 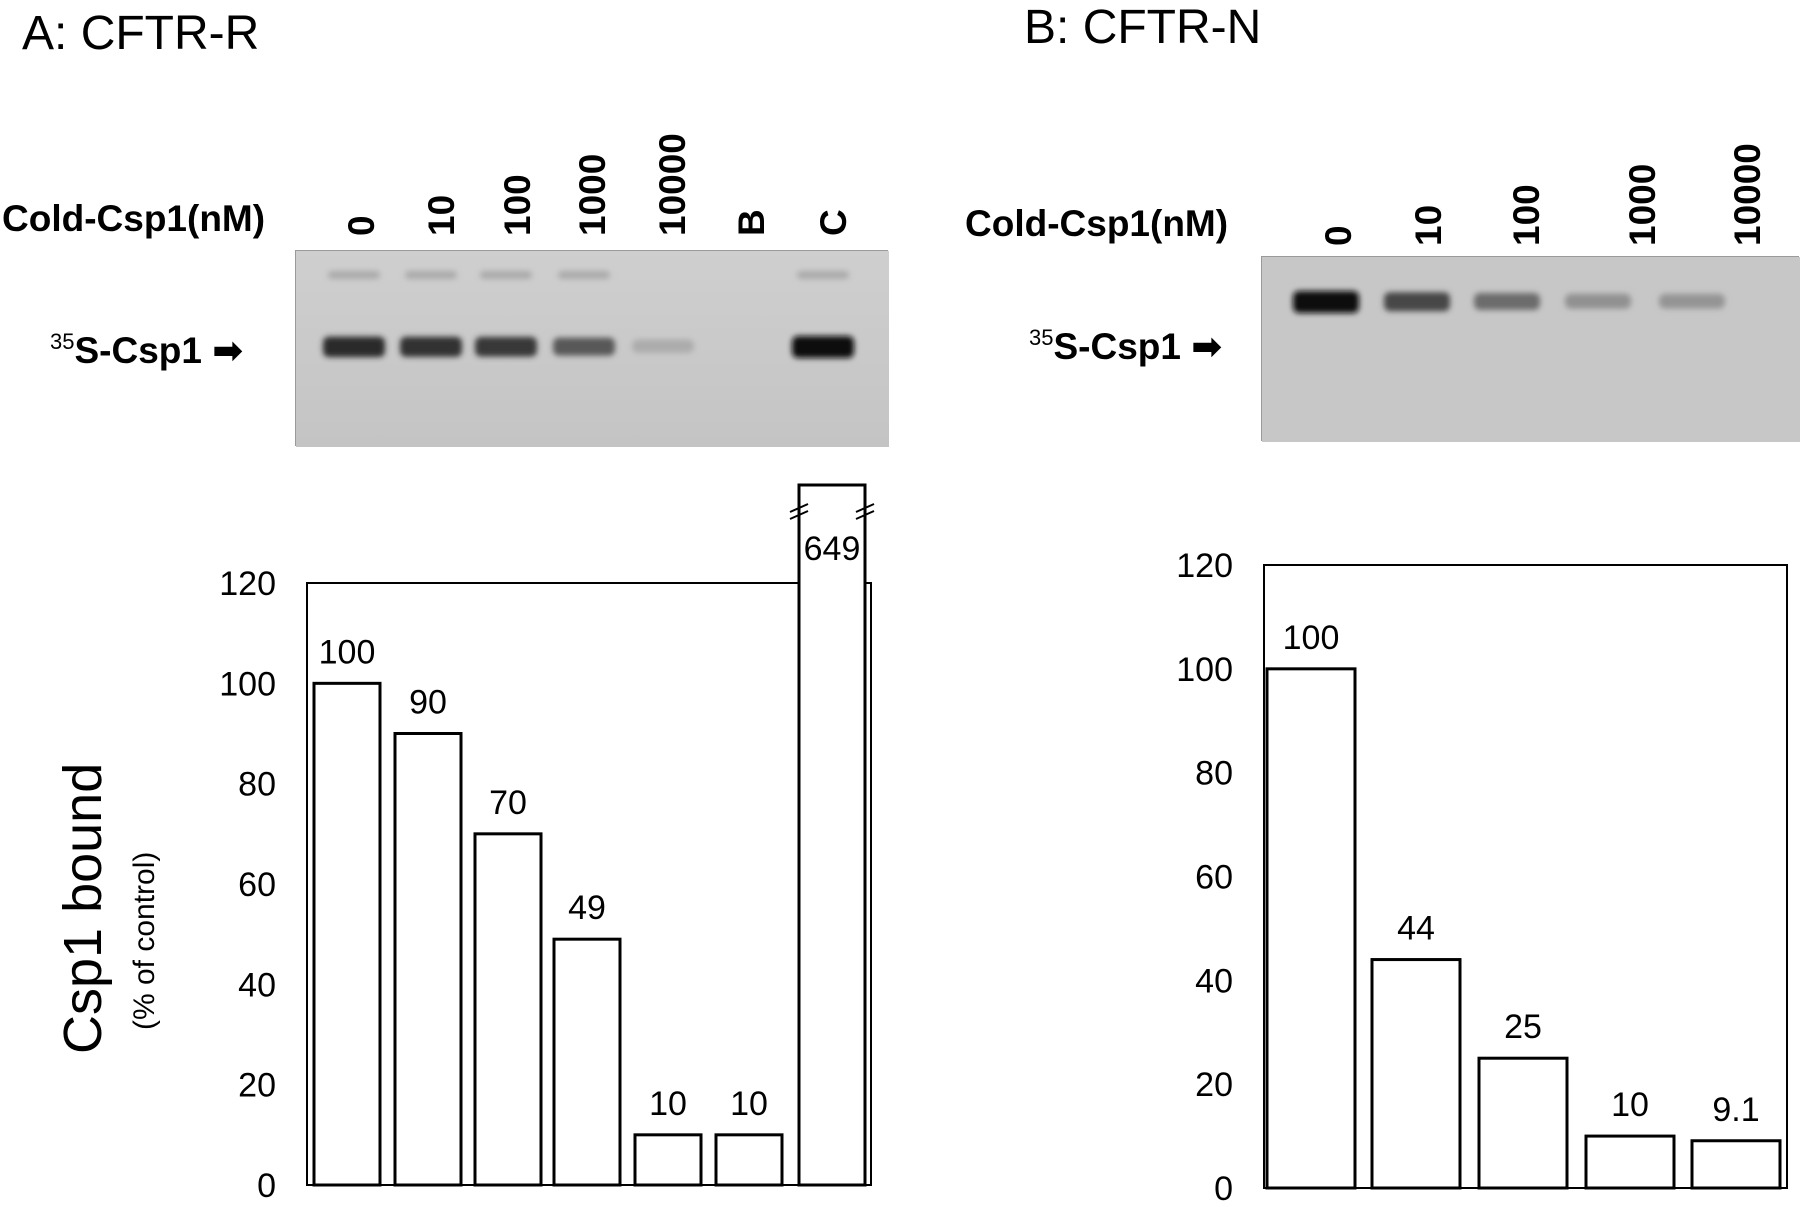 What do you see at coordinates (141, 33) in the screenshot?
I see `panel-a-title: A: CFTR-R` at bounding box center [141, 33].